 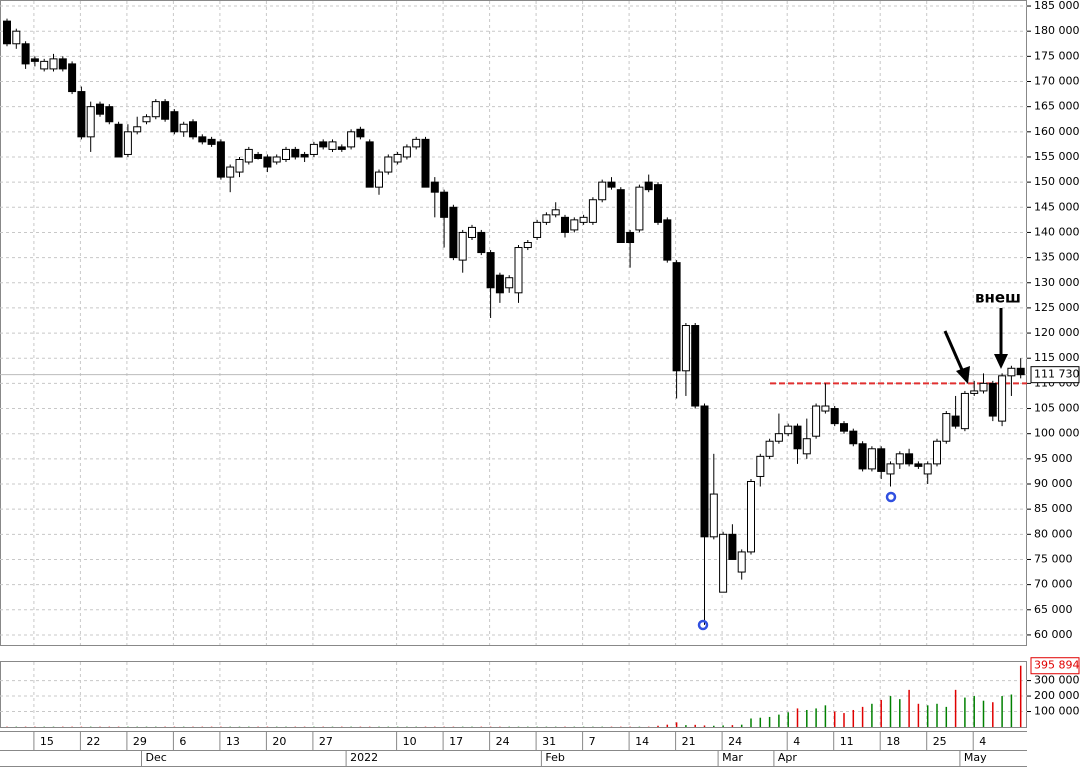 What do you see at coordinates (1057, 55) in the screenshot?
I see `y-tick-label: 175 000` at bounding box center [1057, 55].